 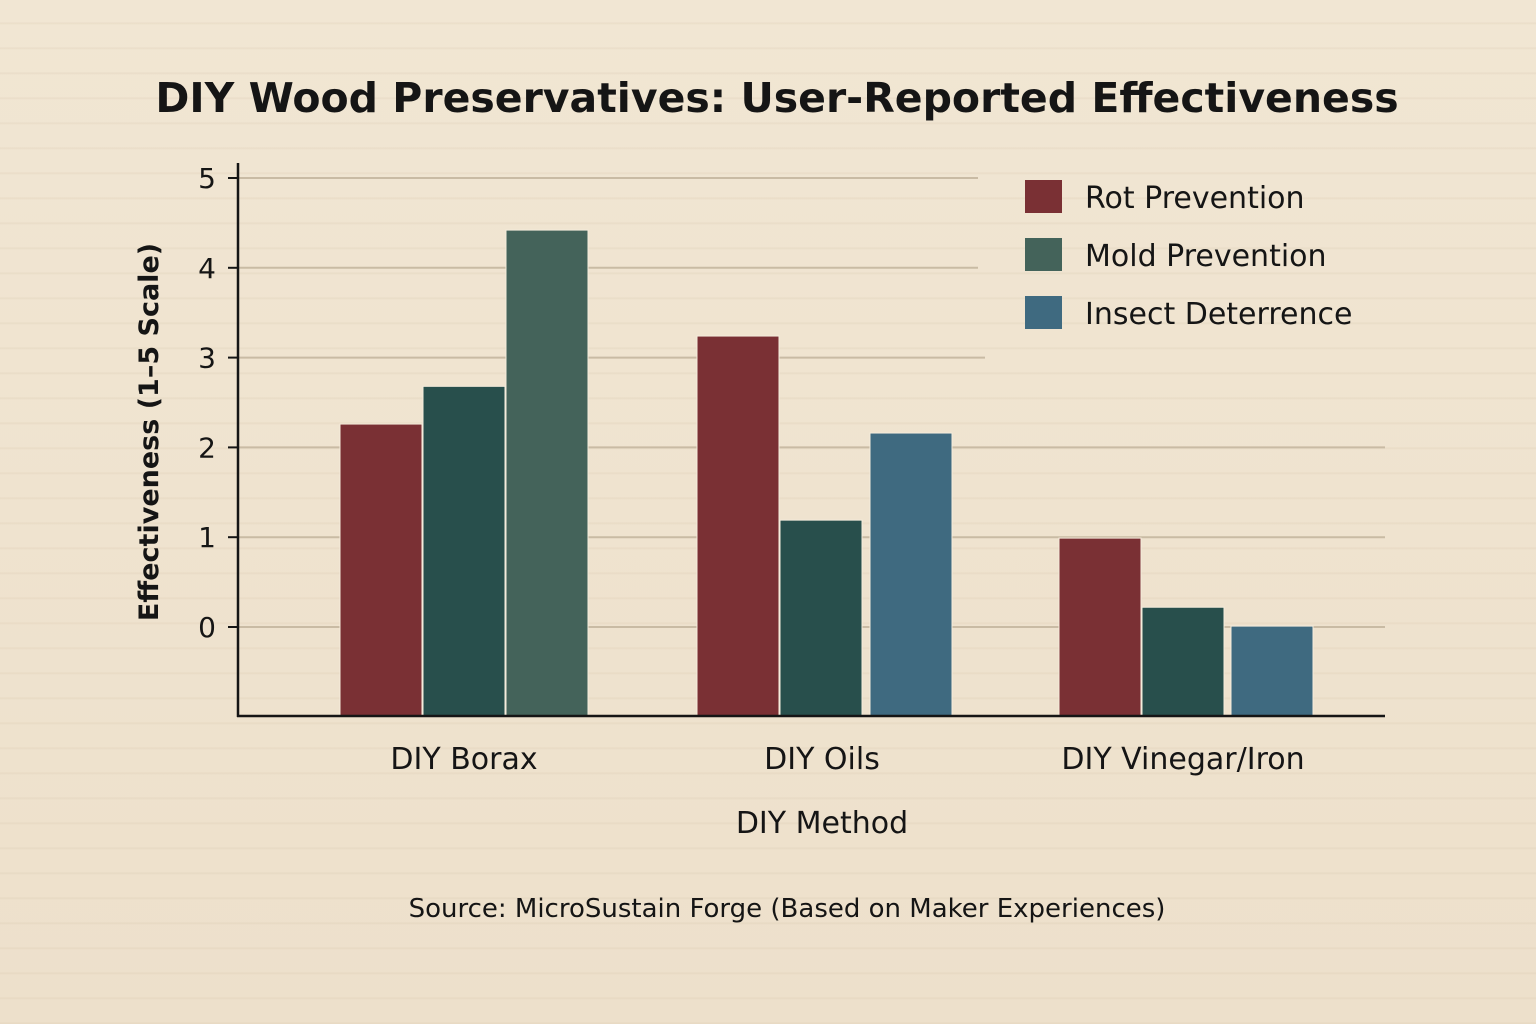 I want to click on x-axis-ticks: DIY Borax DIY Oils DIY Vinegar/Iron, so click(x=847, y=759).